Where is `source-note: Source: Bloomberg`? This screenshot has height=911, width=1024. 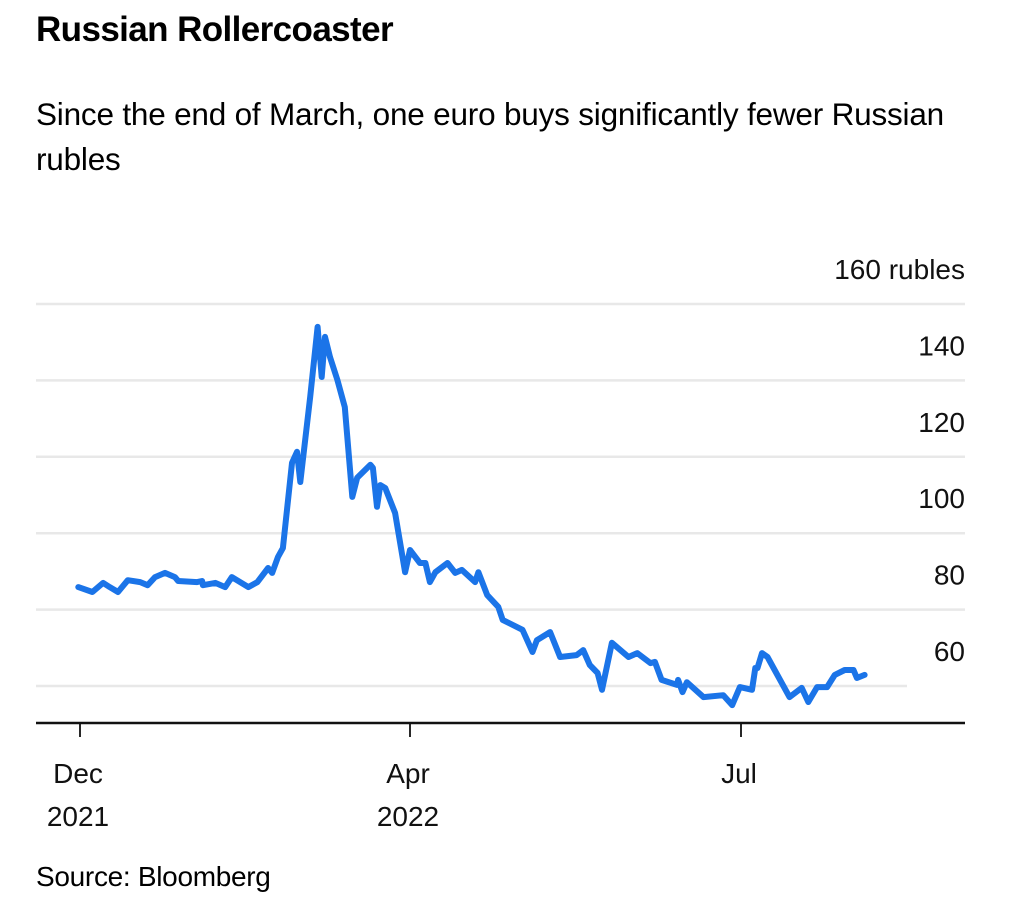
source-note: Source: Bloomberg is located at coordinates (153, 876).